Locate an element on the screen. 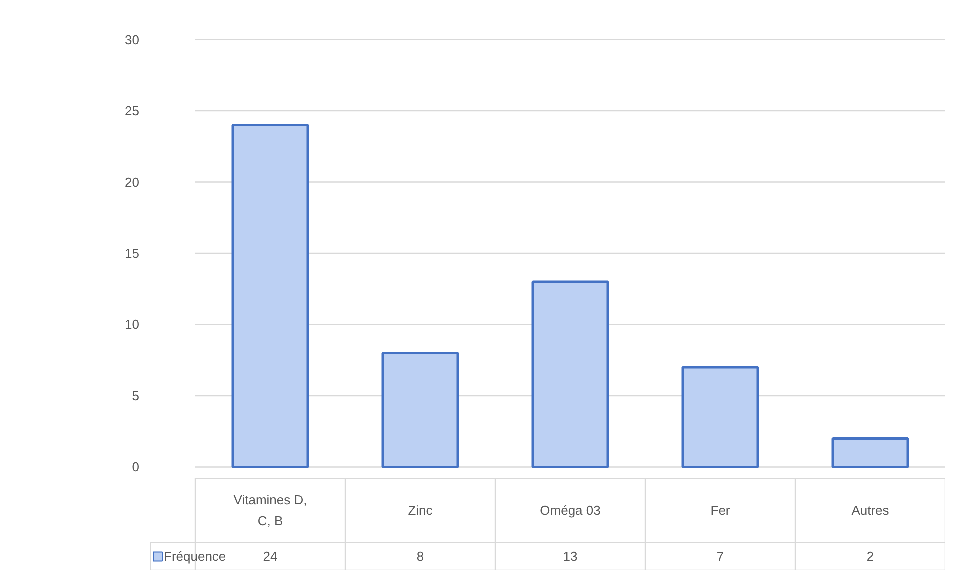 The image size is (959, 583). data-label: 13 is located at coordinates (570, 556).